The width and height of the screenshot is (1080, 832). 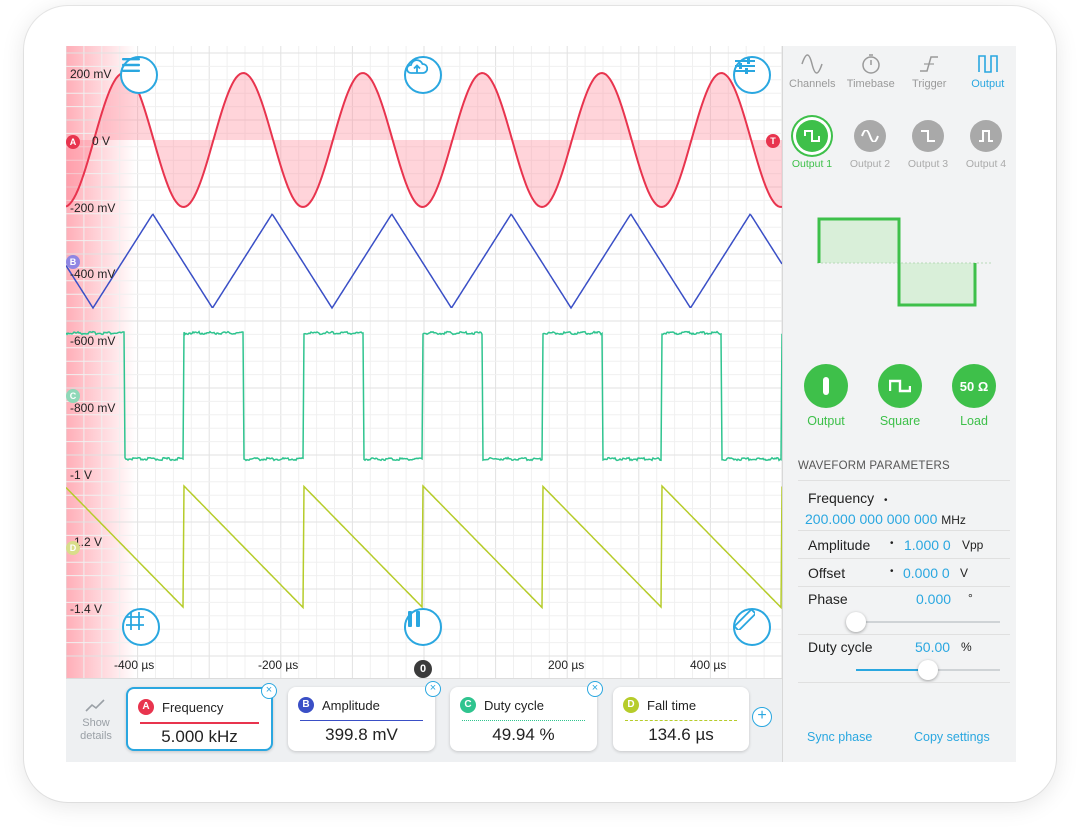 I want to click on waveform-preview, so click(x=904, y=262).